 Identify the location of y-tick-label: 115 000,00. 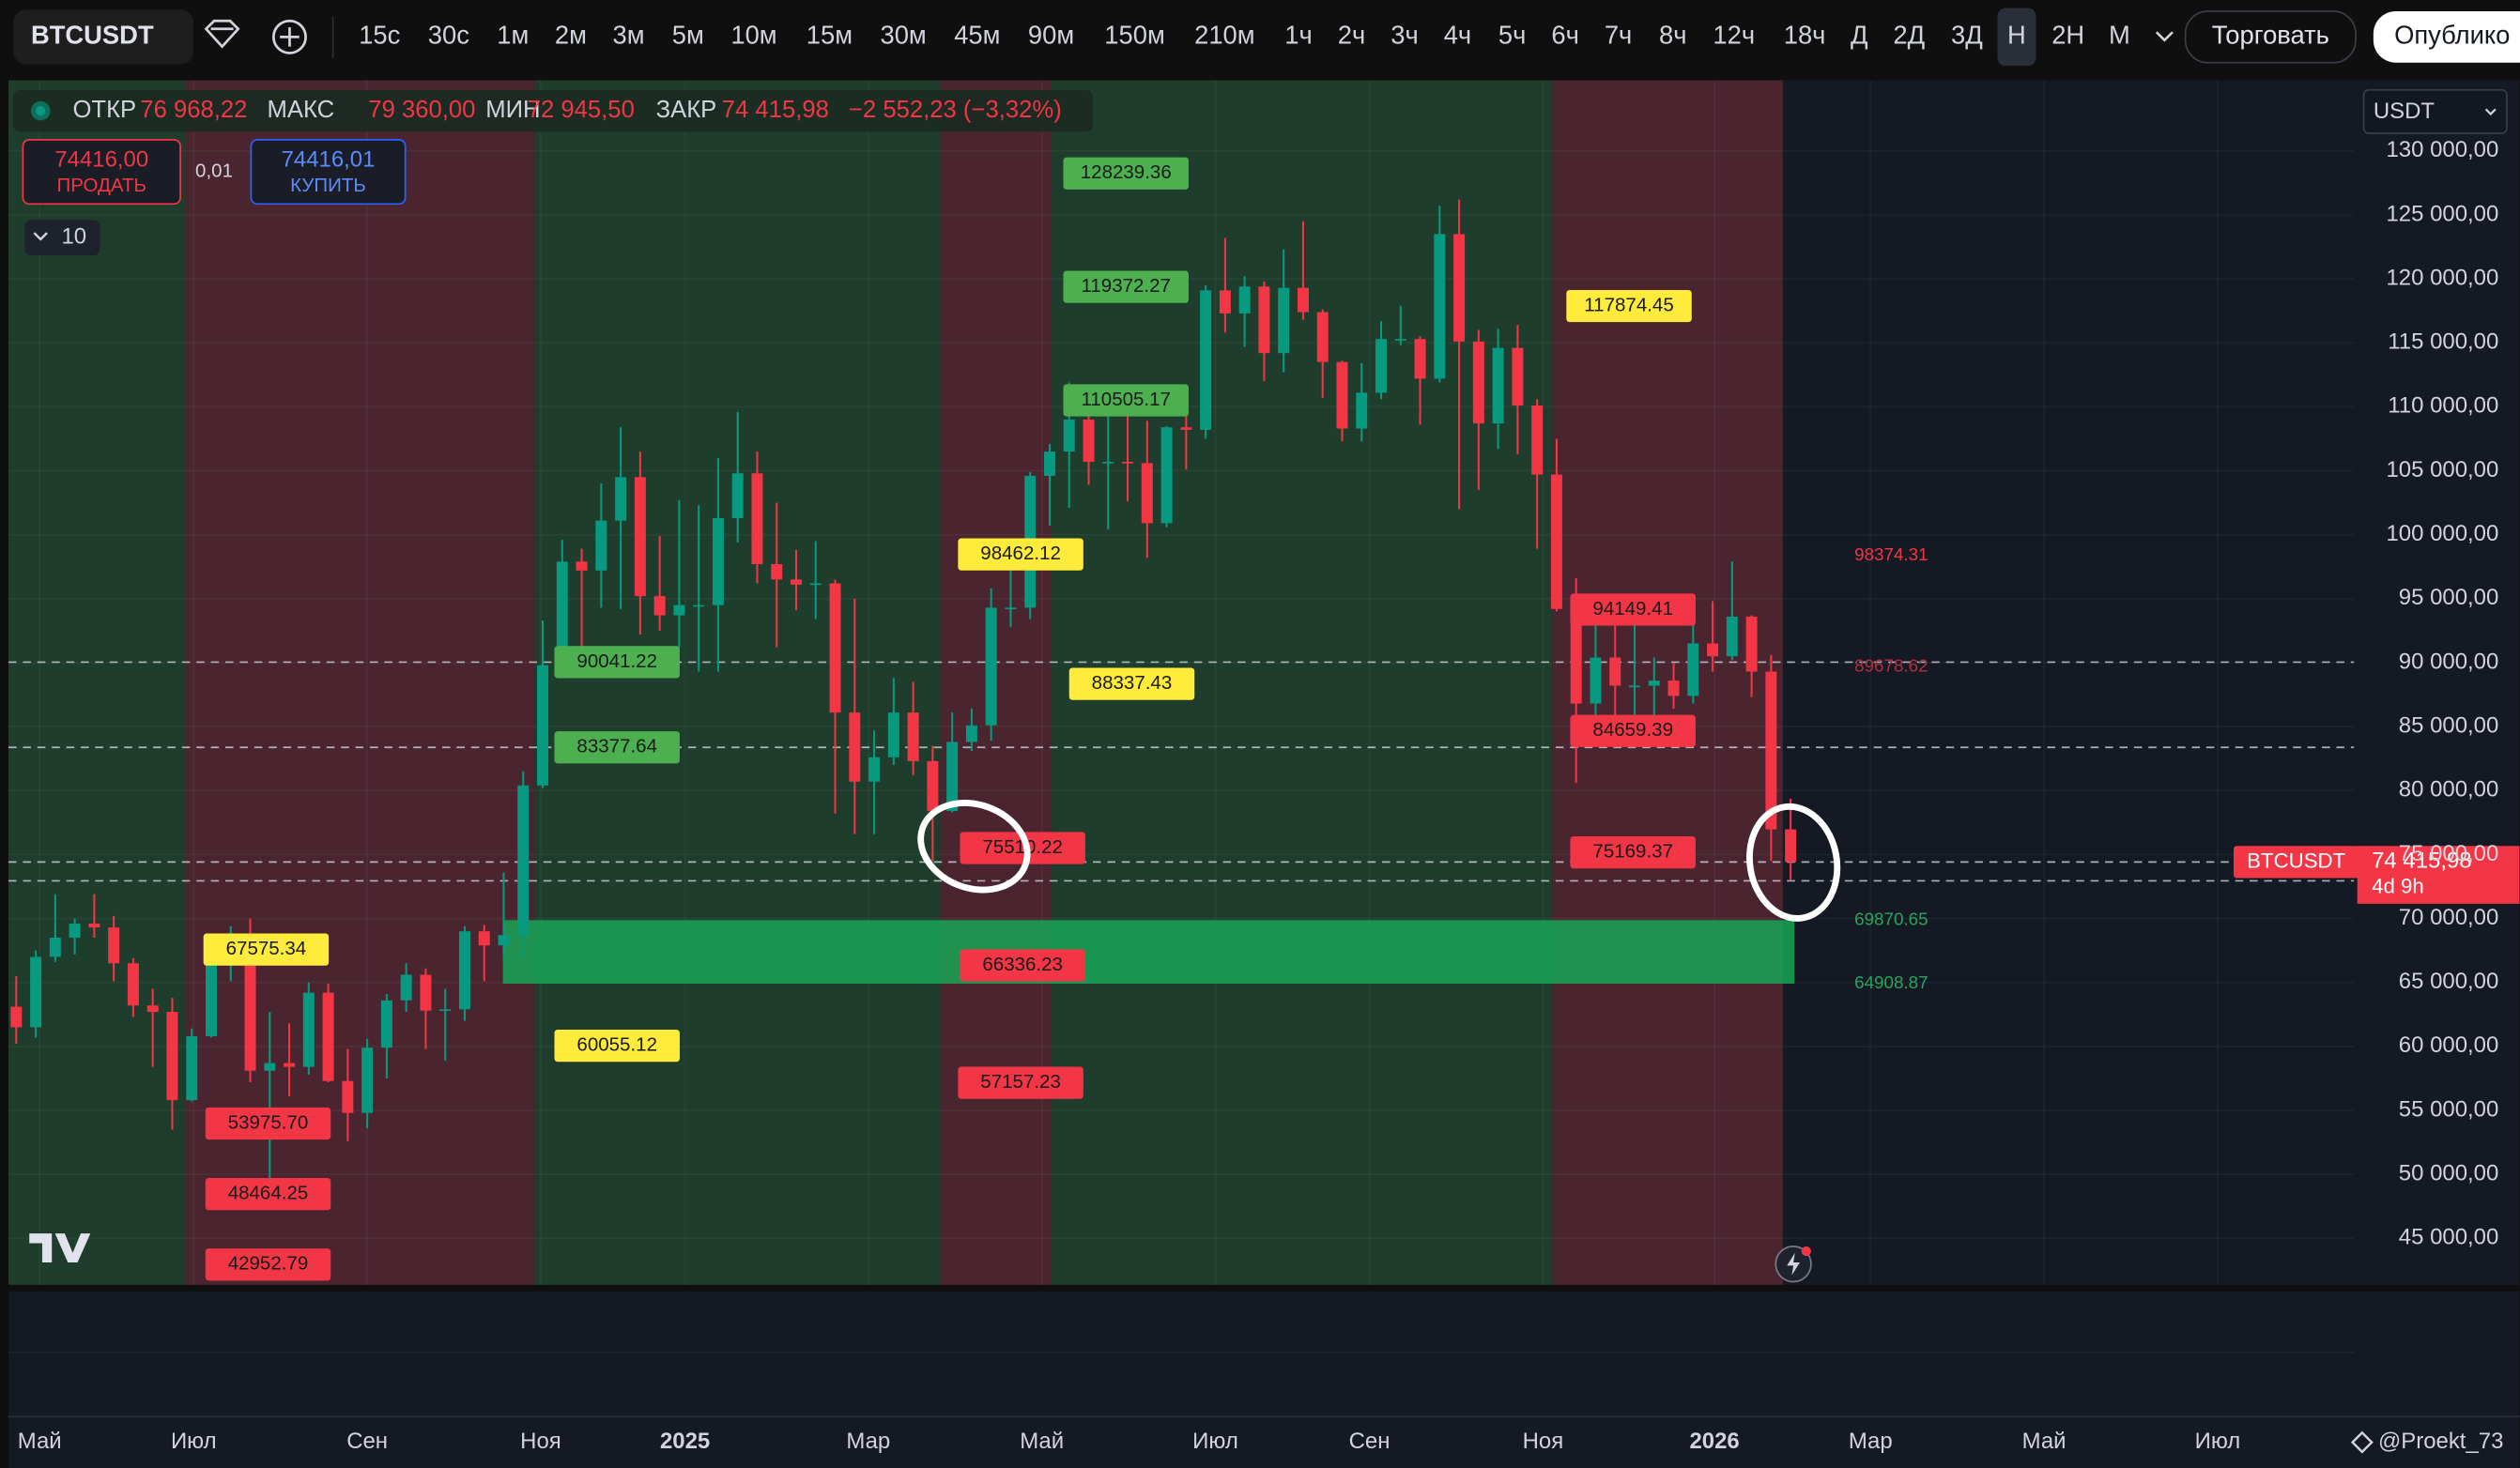
(2443, 342).